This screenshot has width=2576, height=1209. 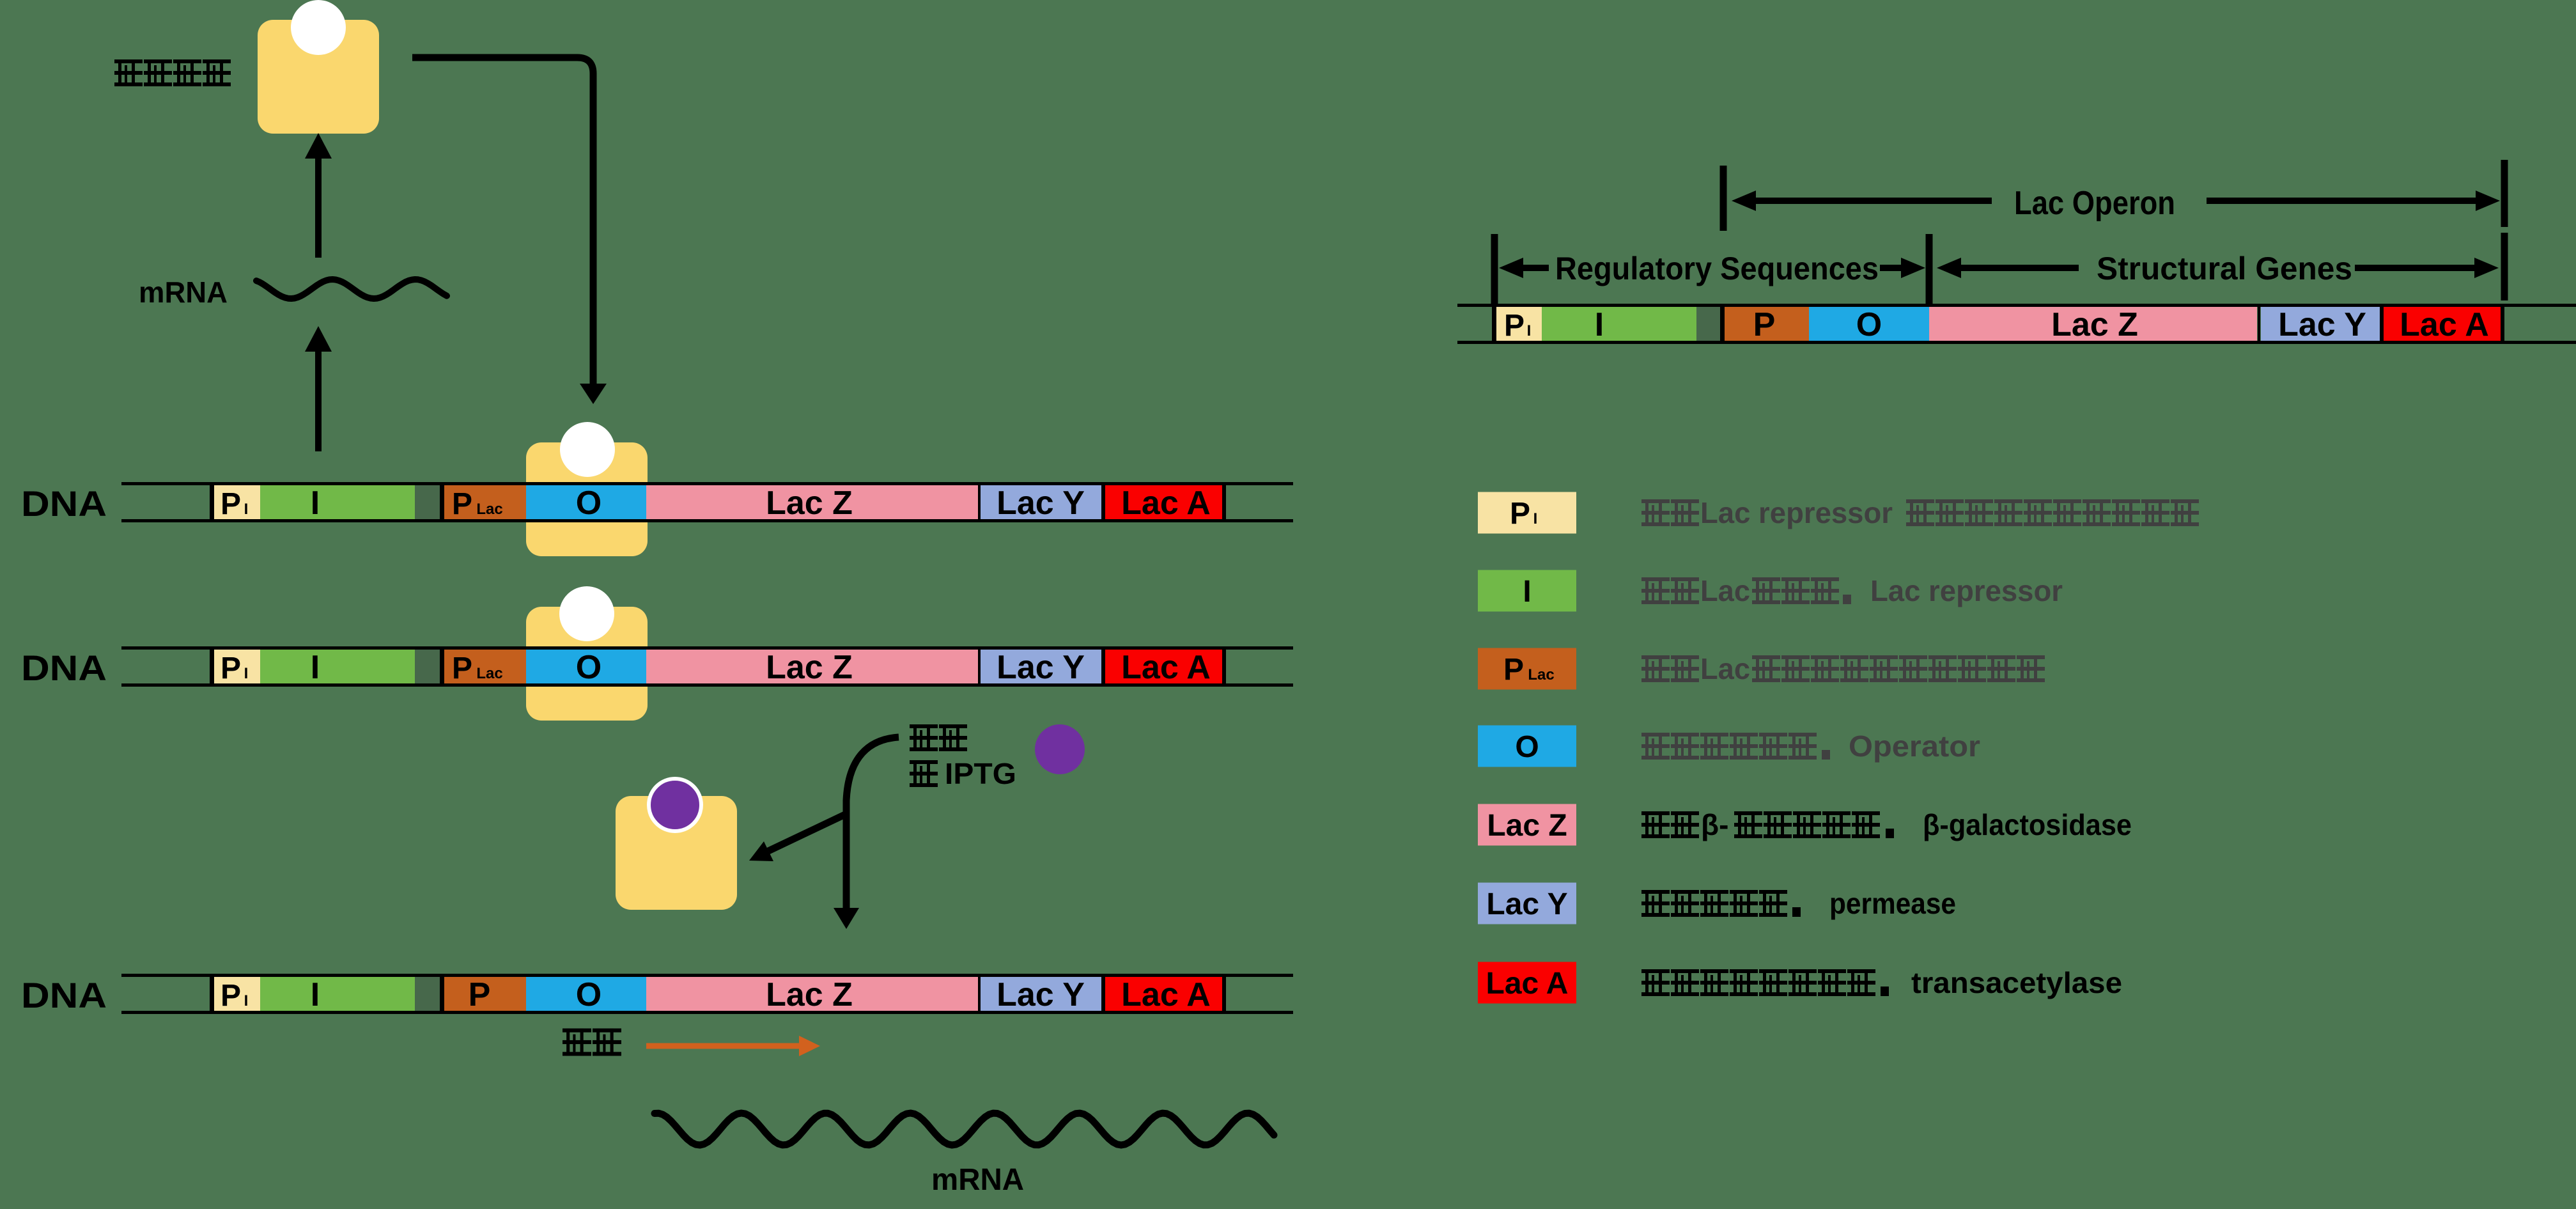 What do you see at coordinates (2028, 825) in the screenshot?
I see `svg-text: β-galactosidase` at bounding box center [2028, 825].